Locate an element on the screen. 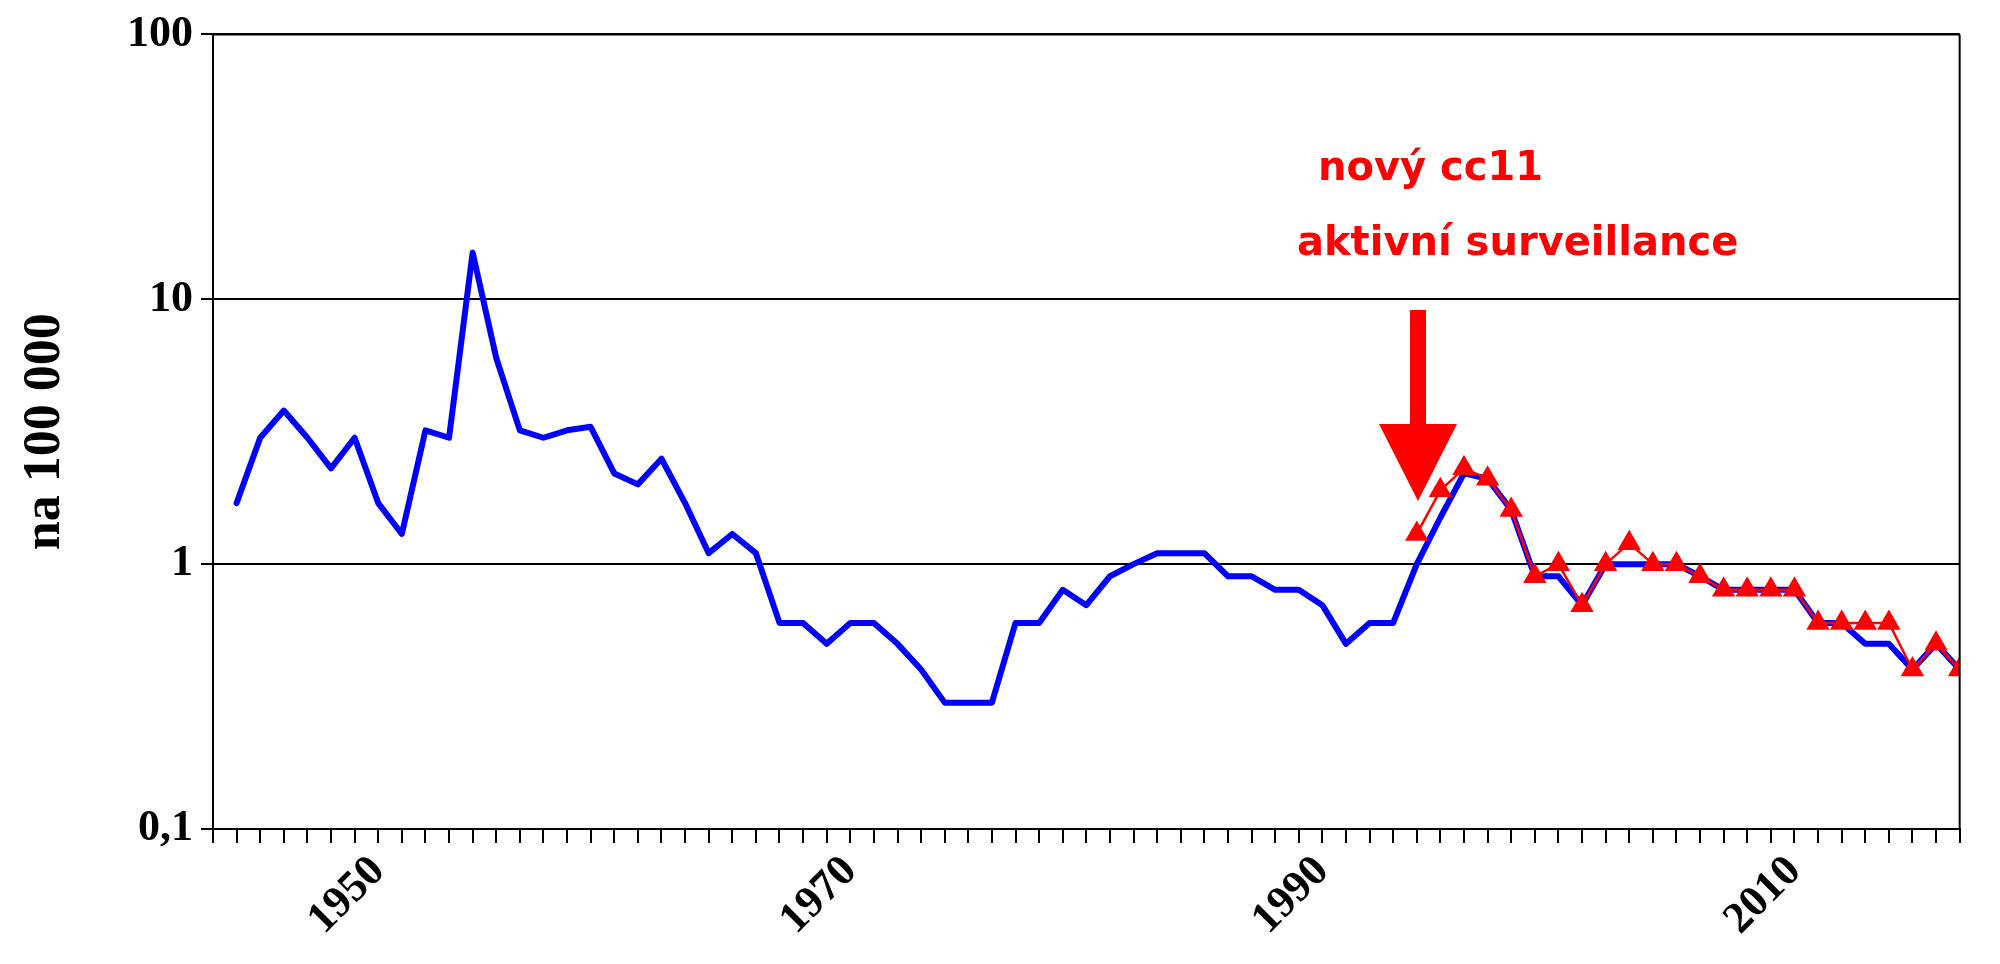 This screenshot has width=2000, height=964. y-axis-title: na 100 000 is located at coordinates (41, 432).